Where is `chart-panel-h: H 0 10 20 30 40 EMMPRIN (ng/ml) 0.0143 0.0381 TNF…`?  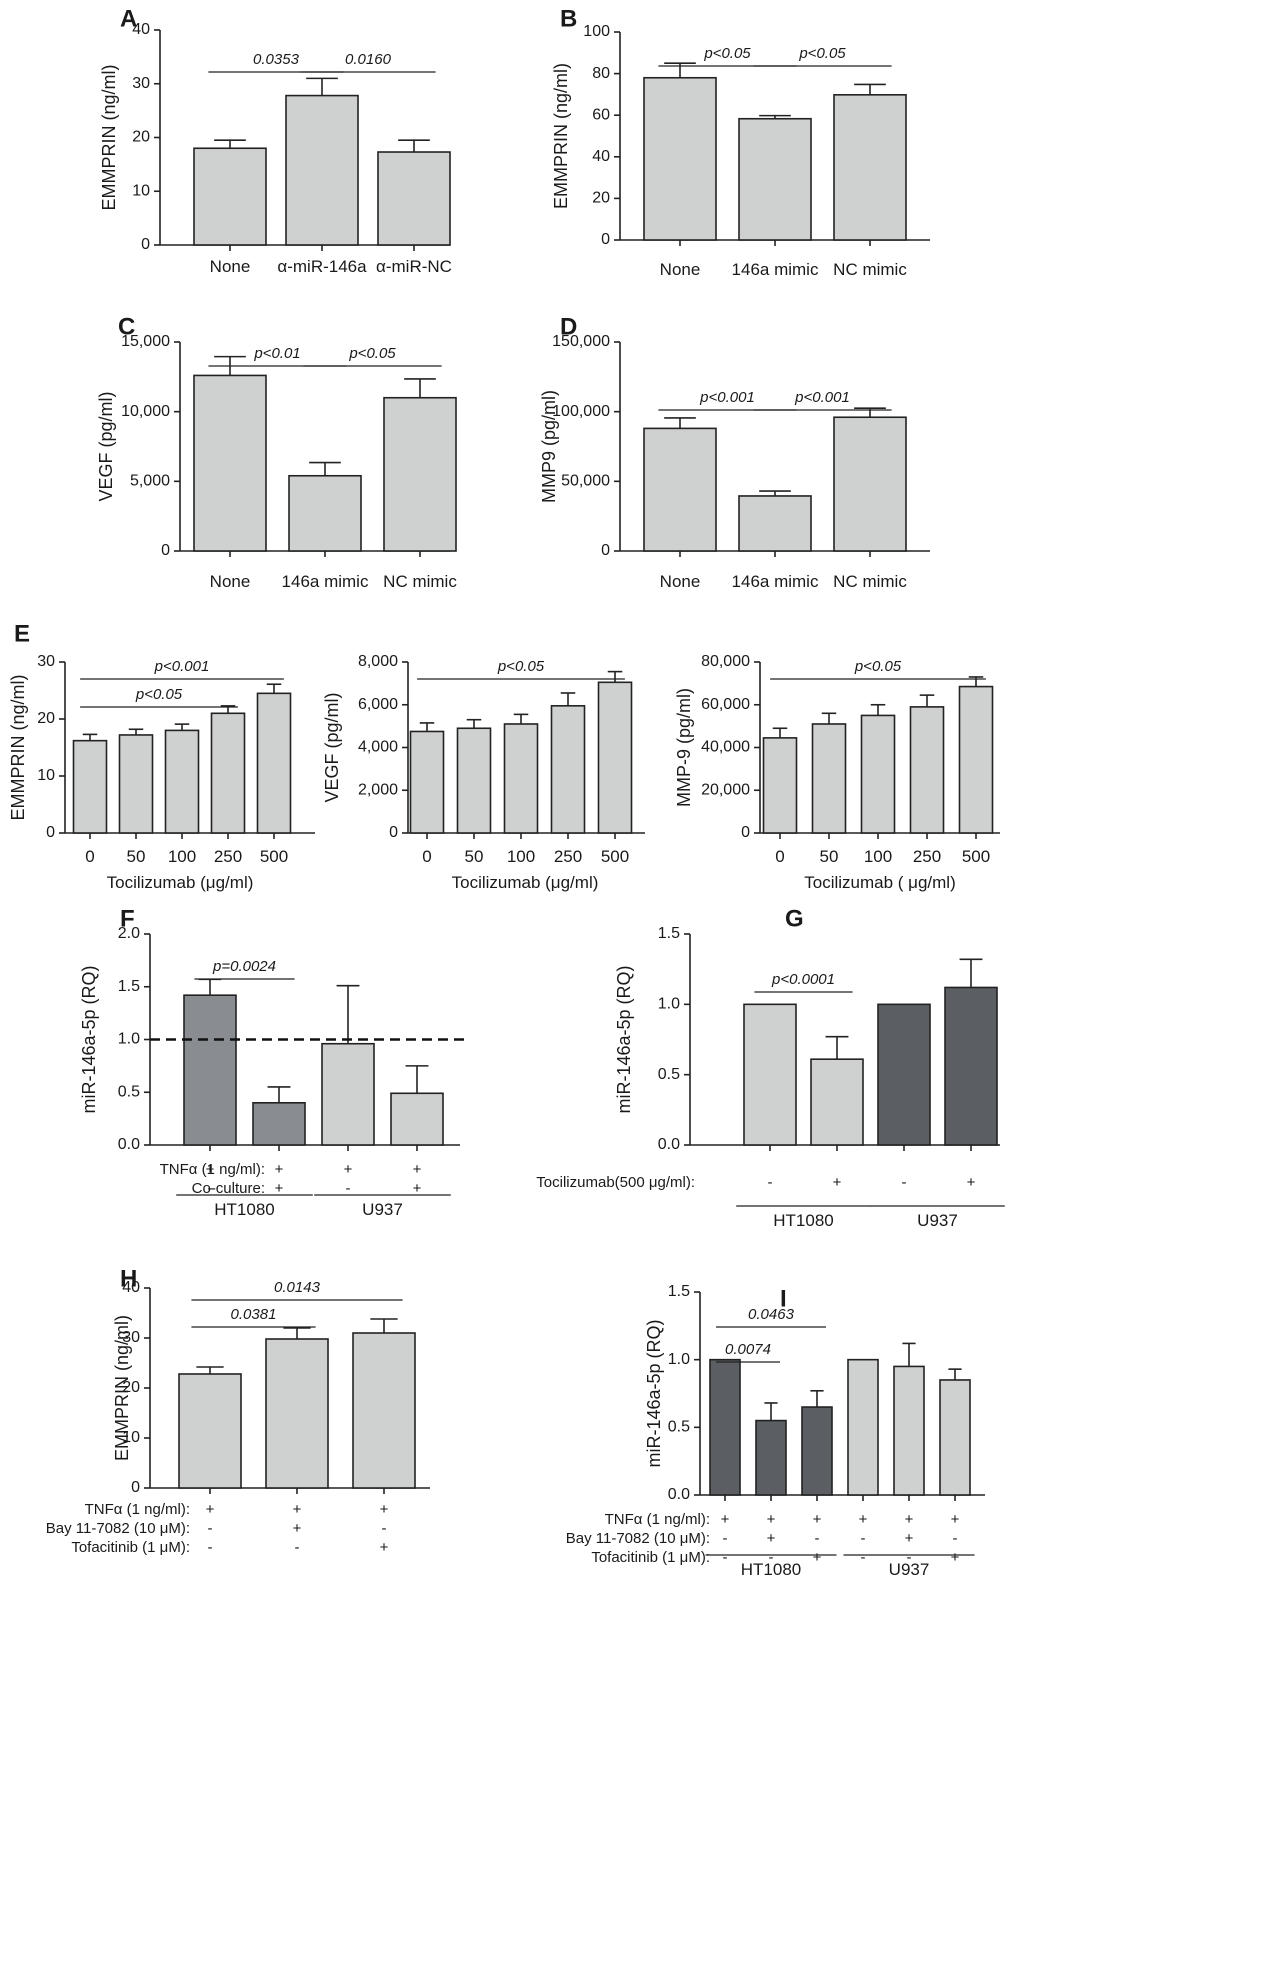
chart-panel-h: H 0 10 20 30 40 EMMPRIN (ng/ml) 0.0143 0.0381 TNF… is located at coordinates (238, 1410).